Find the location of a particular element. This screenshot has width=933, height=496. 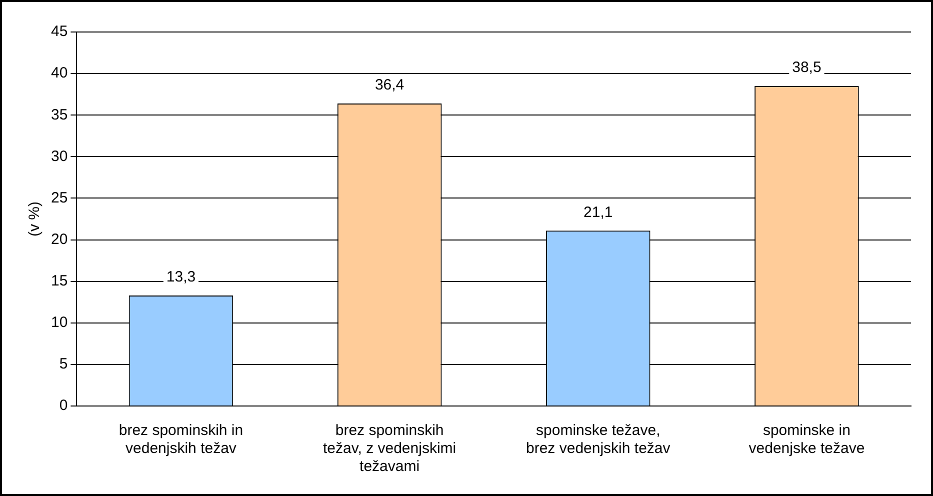

data-label: 21,1 is located at coordinates (598, 212).